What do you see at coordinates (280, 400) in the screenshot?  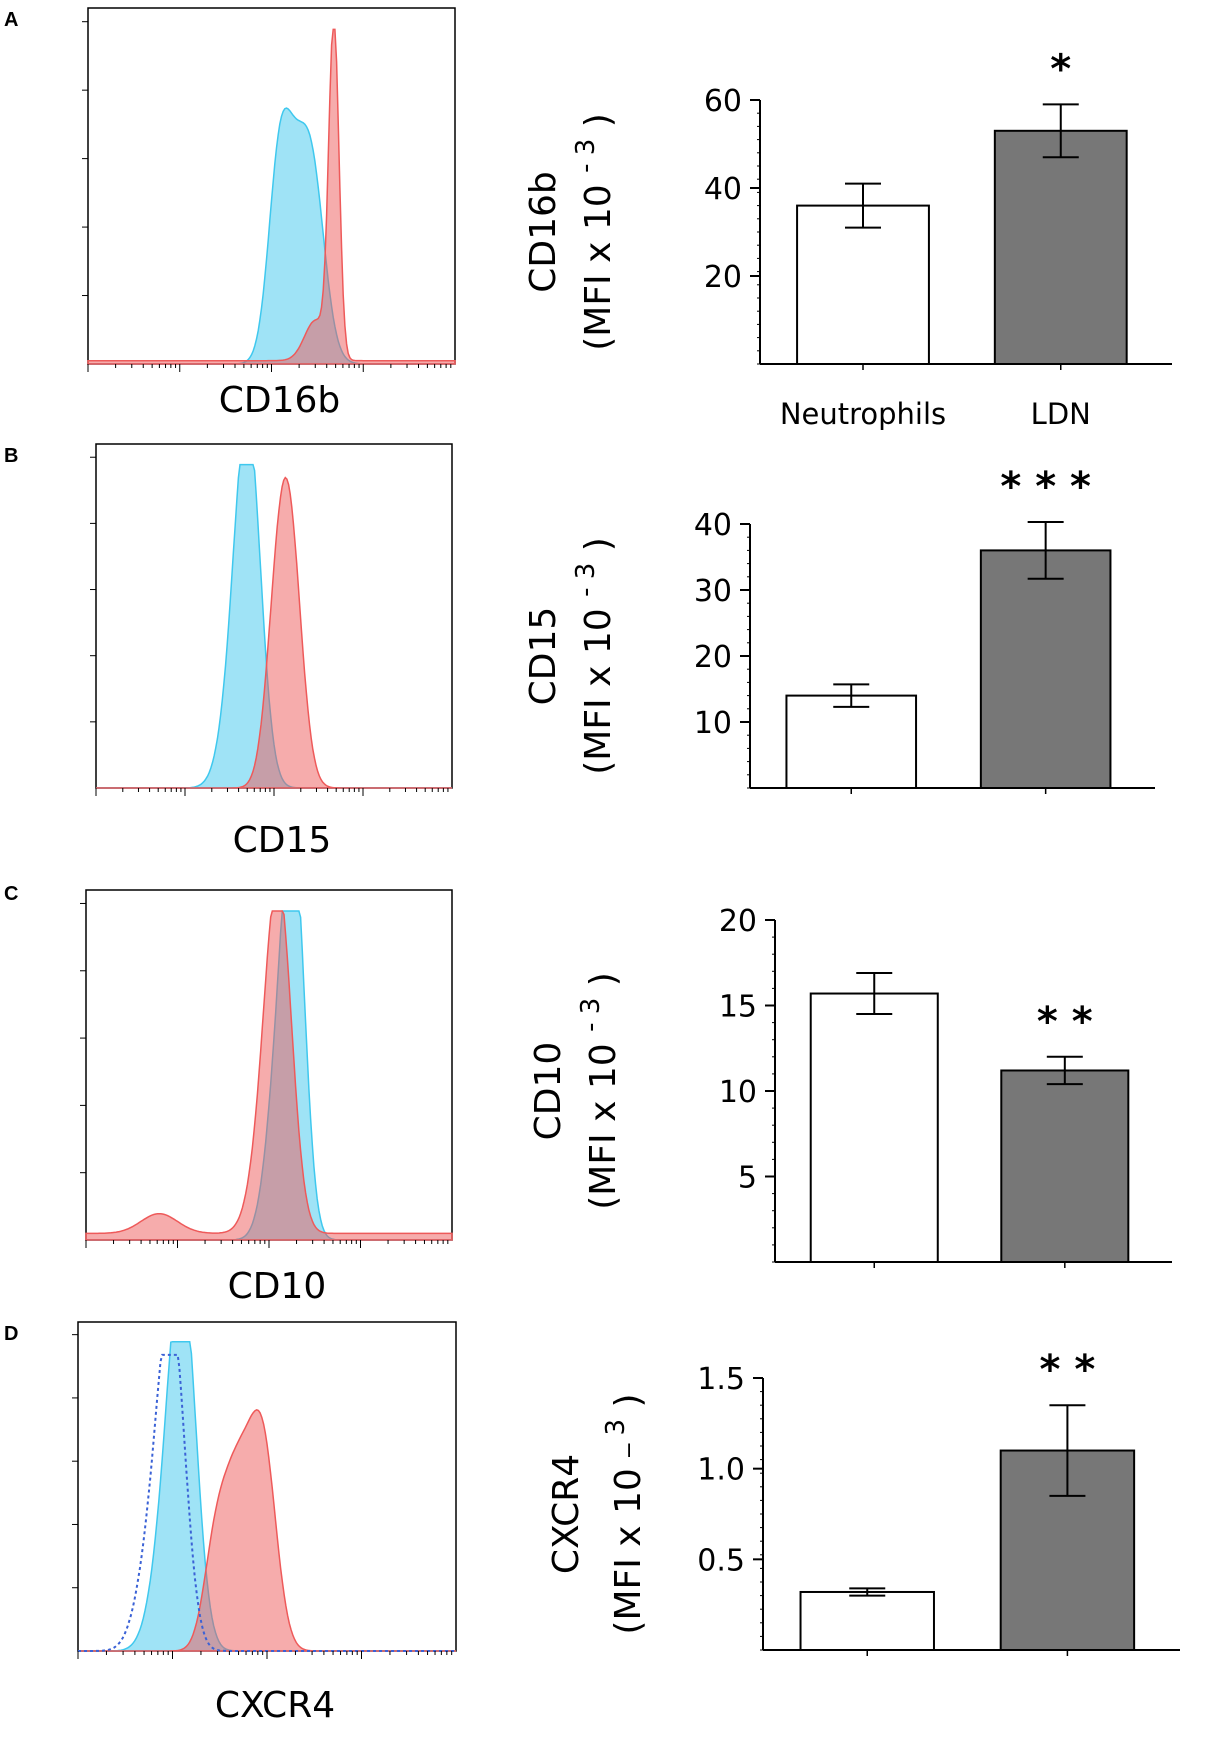 I see `histogram-x-label: CD16b` at bounding box center [280, 400].